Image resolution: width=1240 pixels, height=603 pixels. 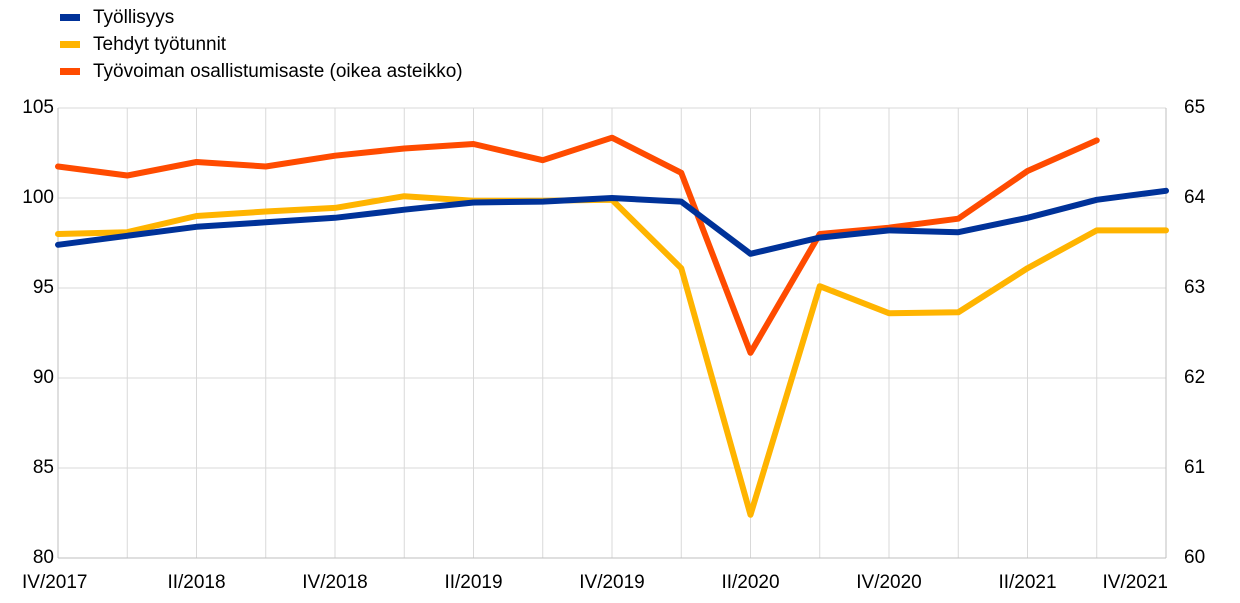 What do you see at coordinates (43, 467) in the screenshot?
I see `y-tick-label-left: 85` at bounding box center [43, 467].